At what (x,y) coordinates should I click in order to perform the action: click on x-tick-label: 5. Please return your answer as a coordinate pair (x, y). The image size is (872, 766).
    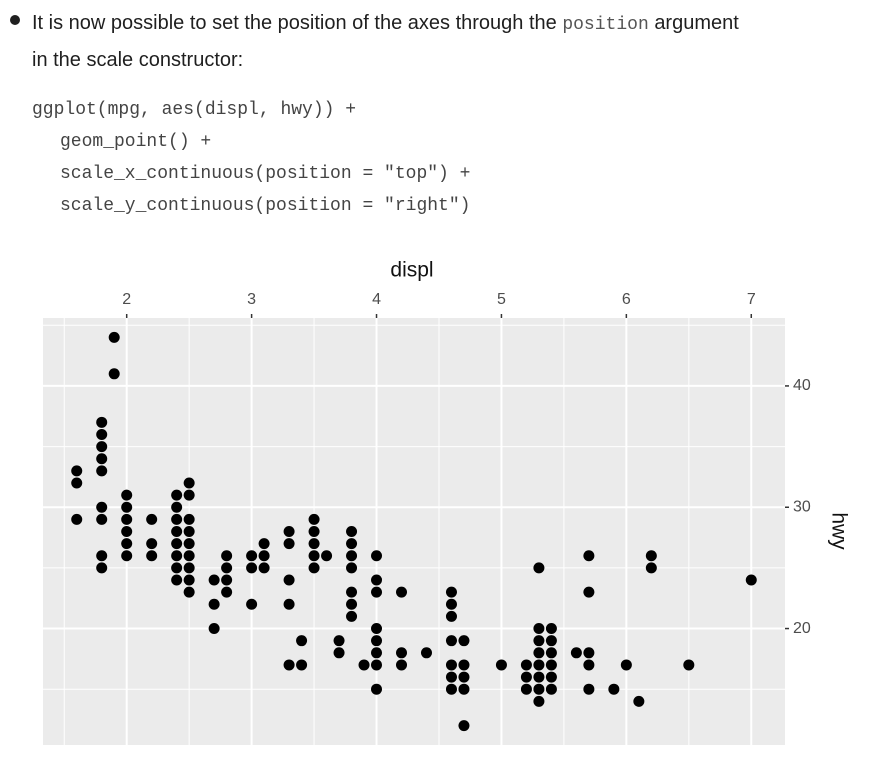
    Looking at the image, I should click on (501, 299).